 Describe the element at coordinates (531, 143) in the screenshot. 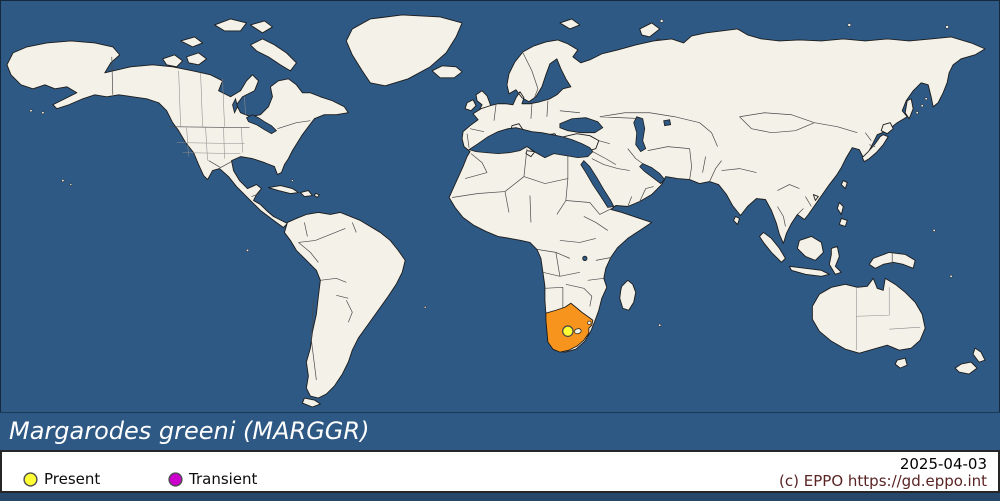

I see `mediterranean-sea` at that location.